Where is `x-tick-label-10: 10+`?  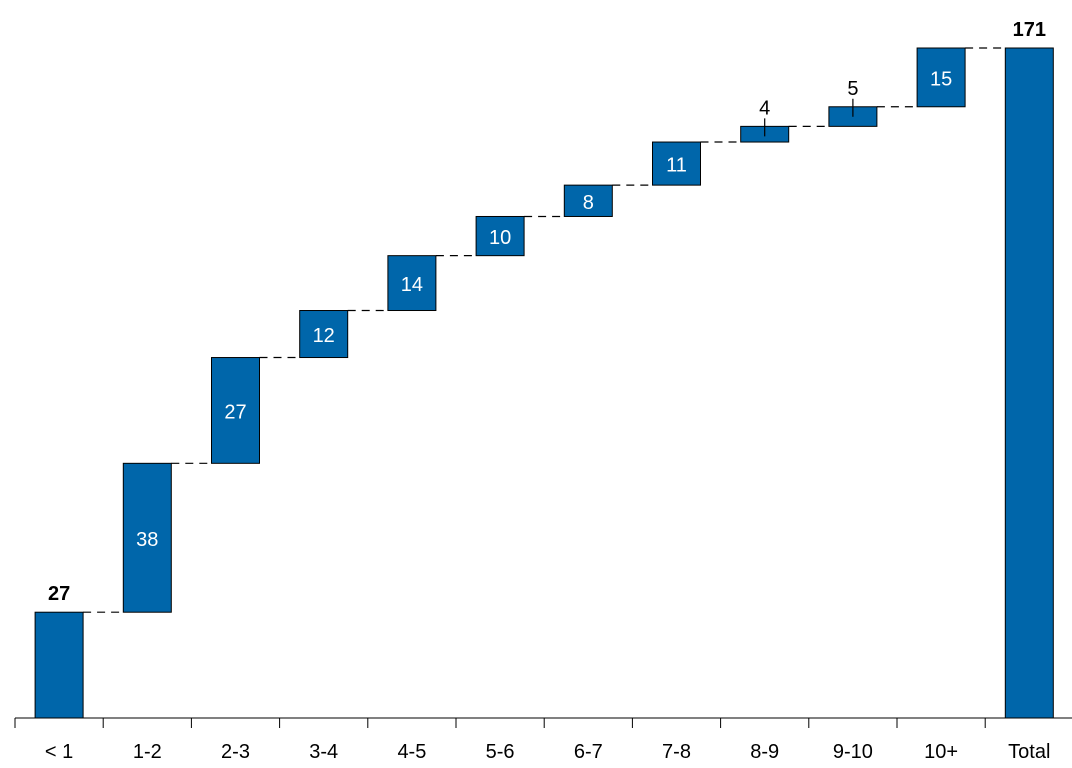 x-tick-label-10: 10+ is located at coordinates (941, 752).